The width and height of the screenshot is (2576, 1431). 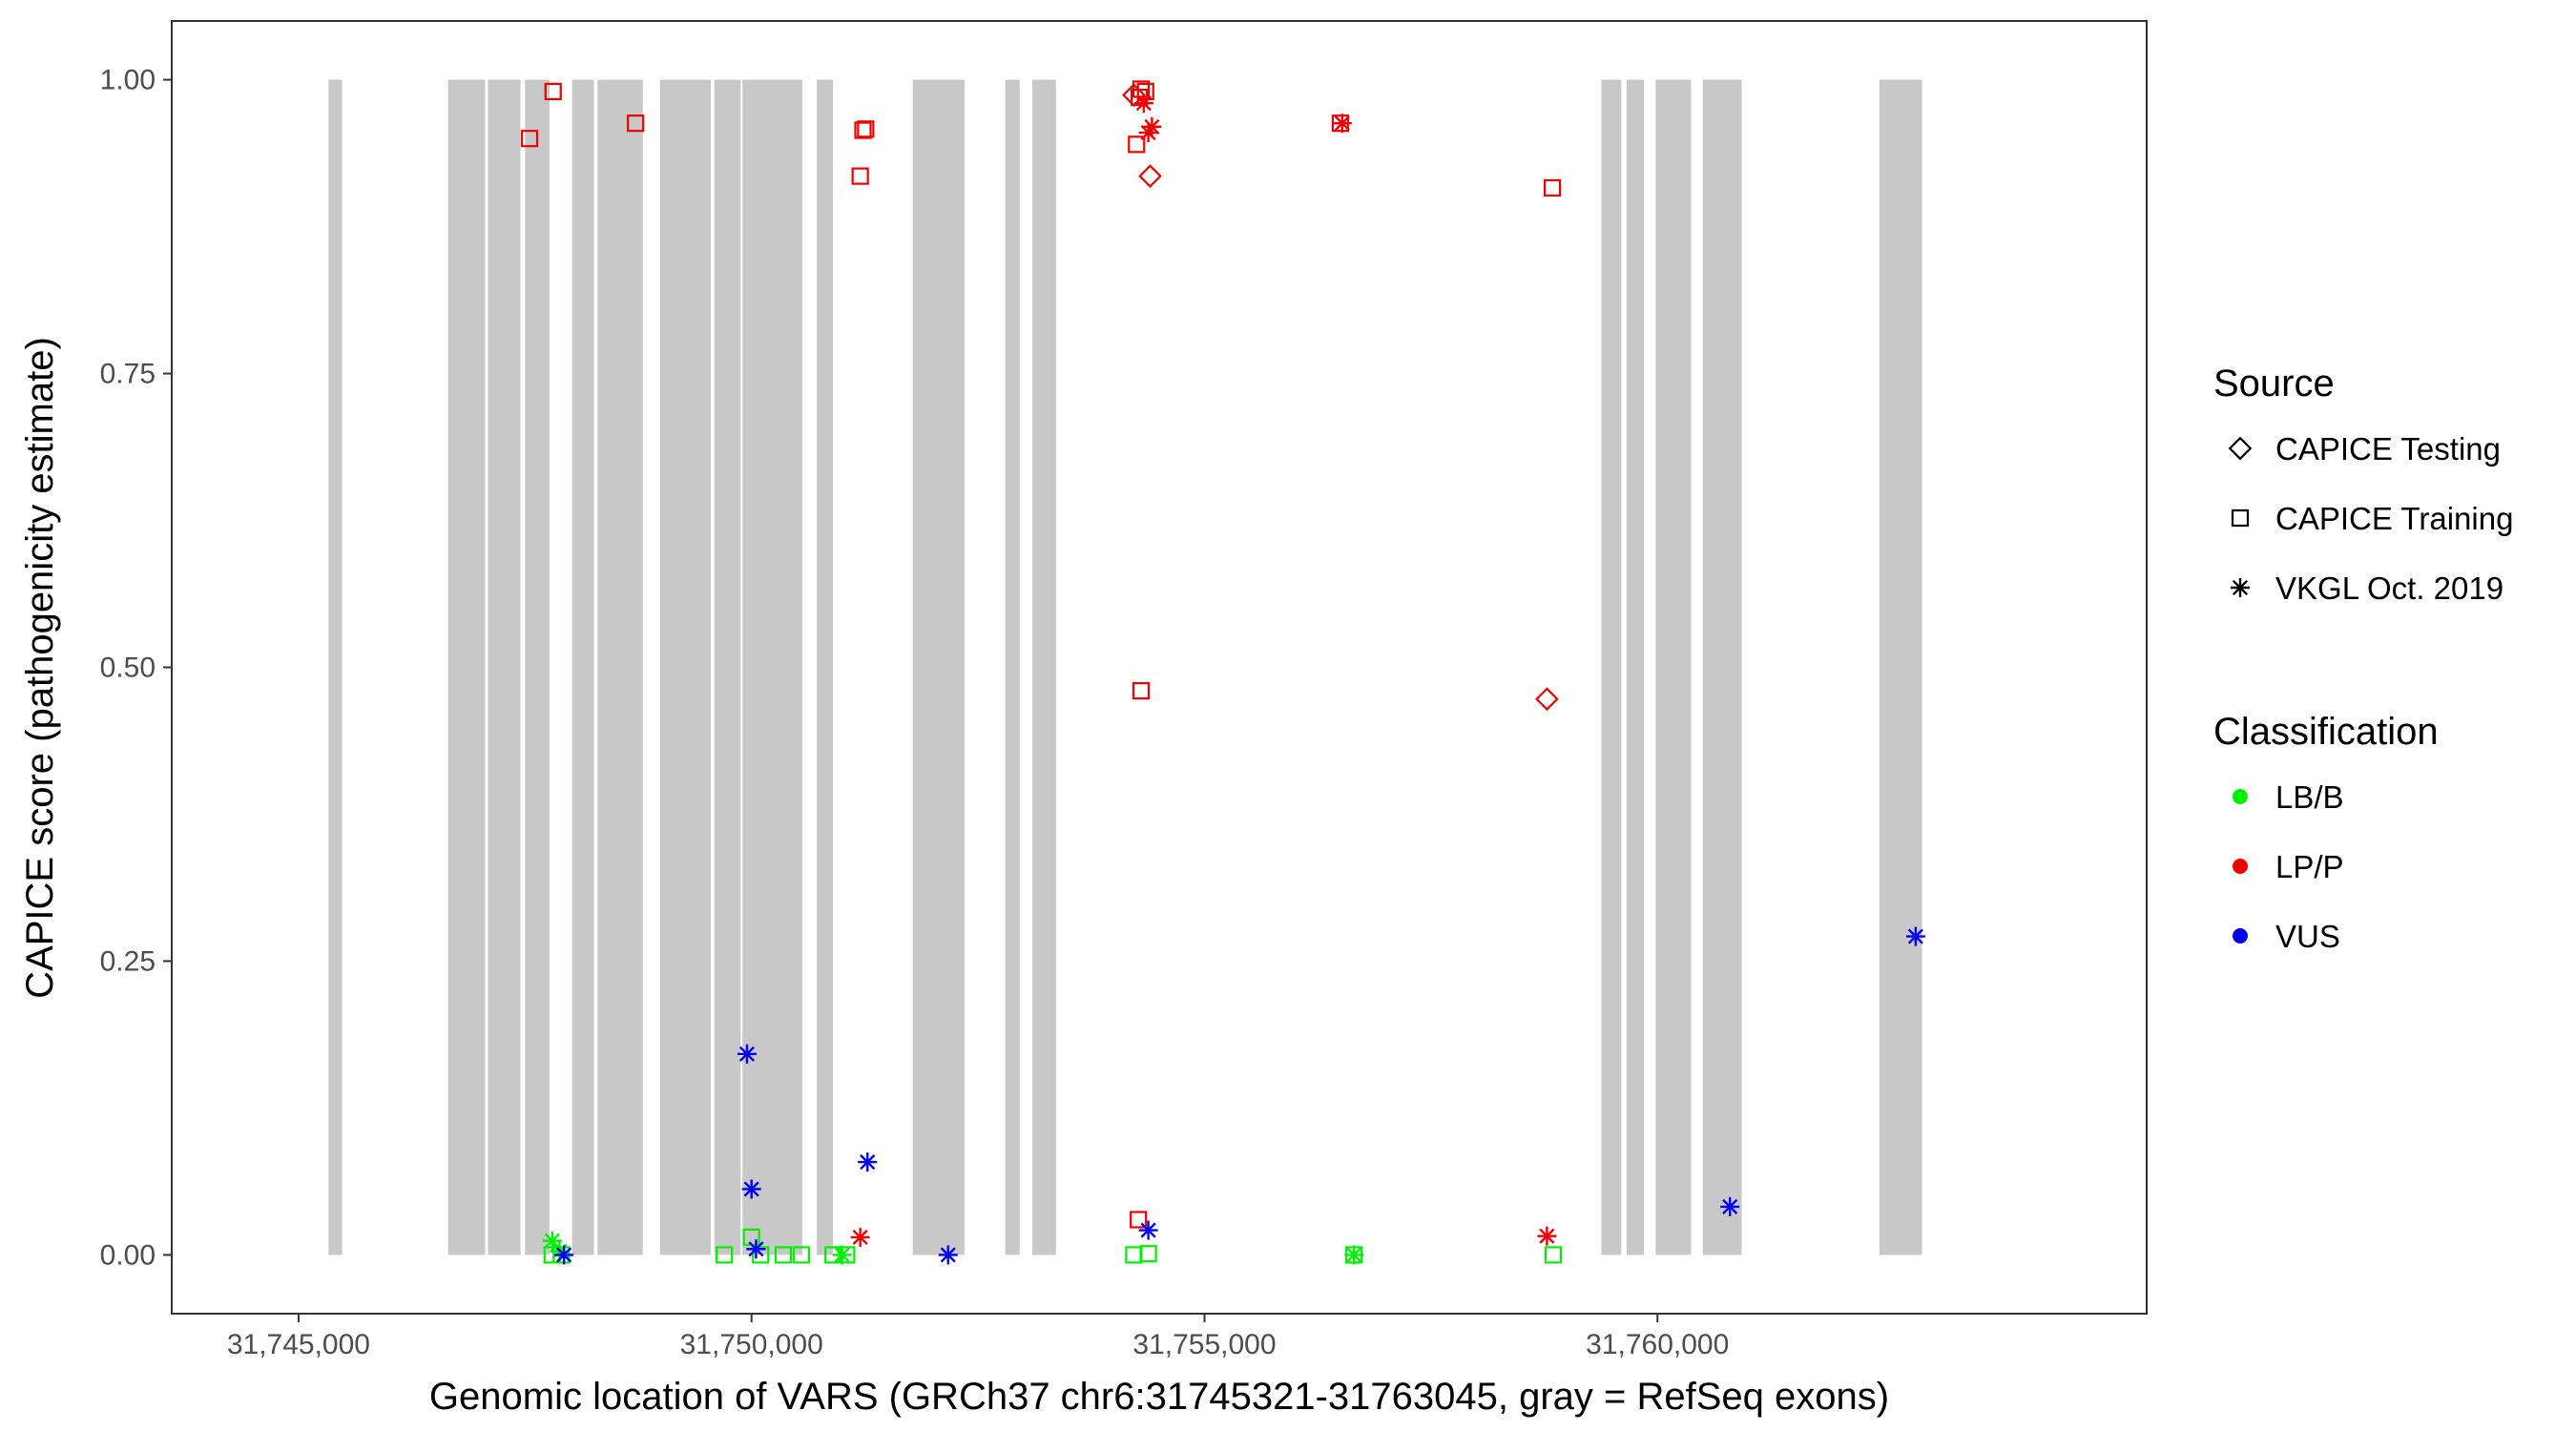 I want to click on legend-diamond-key, so click(x=2240, y=448).